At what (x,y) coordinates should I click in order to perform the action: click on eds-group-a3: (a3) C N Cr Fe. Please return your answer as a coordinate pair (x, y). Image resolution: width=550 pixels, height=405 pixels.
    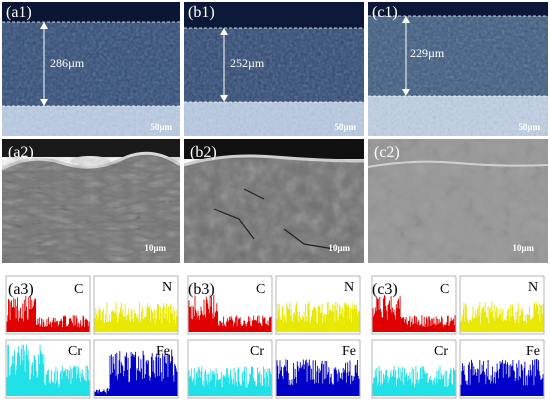
    Looking at the image, I should click on (91, 335).